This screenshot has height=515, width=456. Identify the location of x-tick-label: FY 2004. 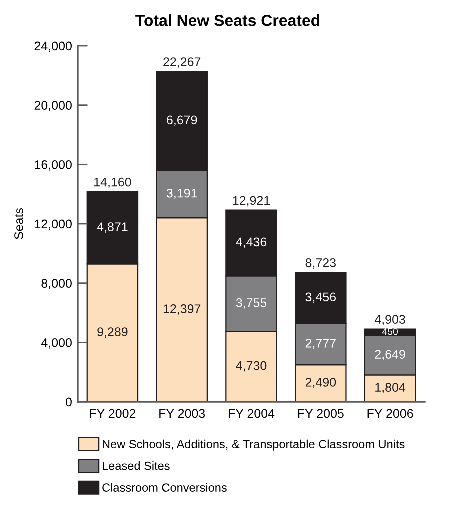
(252, 413).